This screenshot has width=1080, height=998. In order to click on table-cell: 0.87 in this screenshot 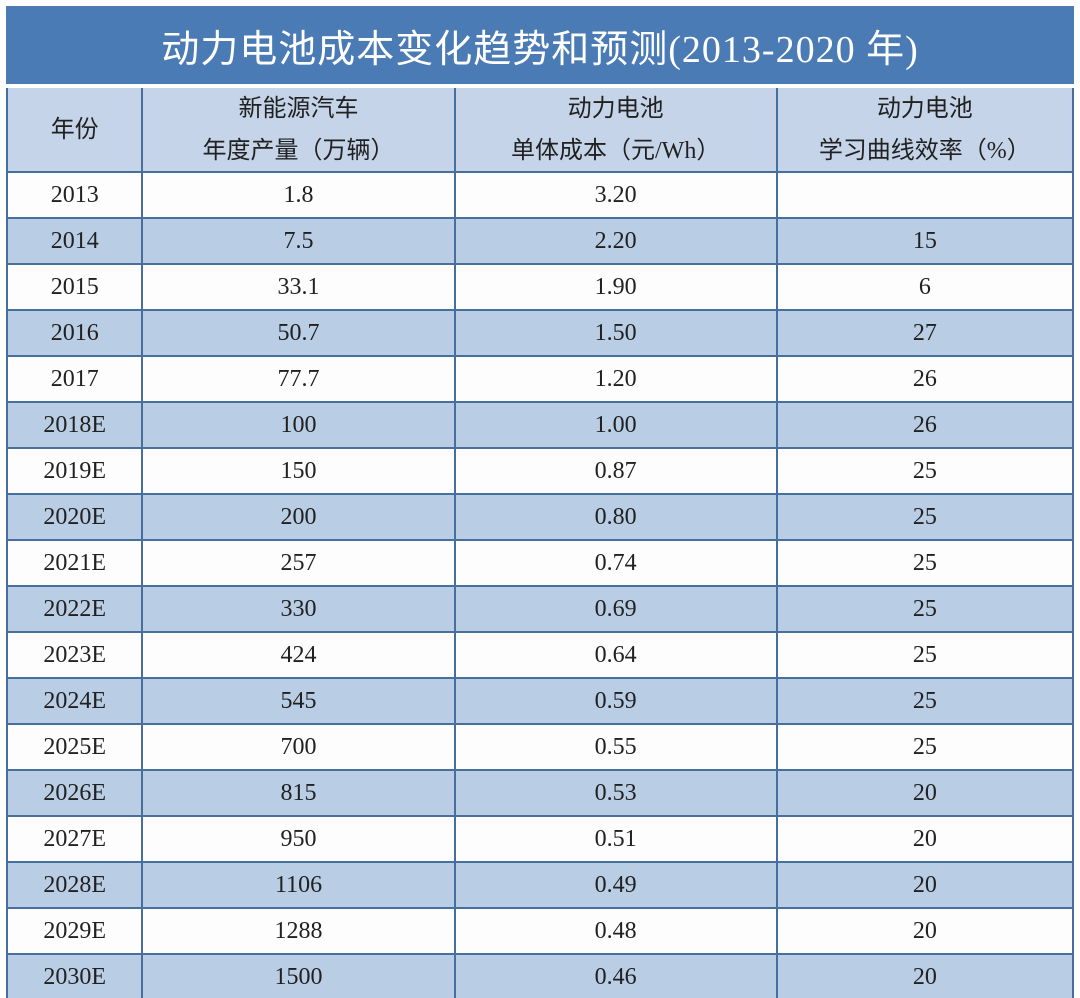, I will do `click(615, 471)`.